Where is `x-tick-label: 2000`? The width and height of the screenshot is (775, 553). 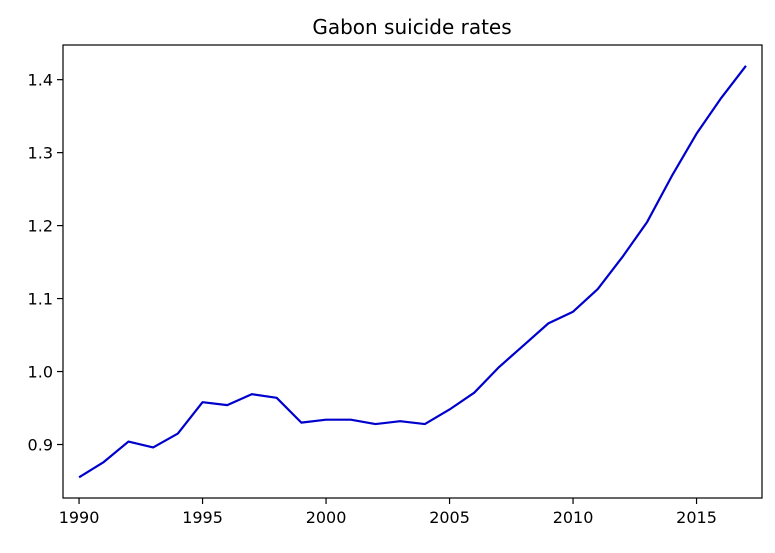 x-tick-label: 2000 is located at coordinates (326, 517).